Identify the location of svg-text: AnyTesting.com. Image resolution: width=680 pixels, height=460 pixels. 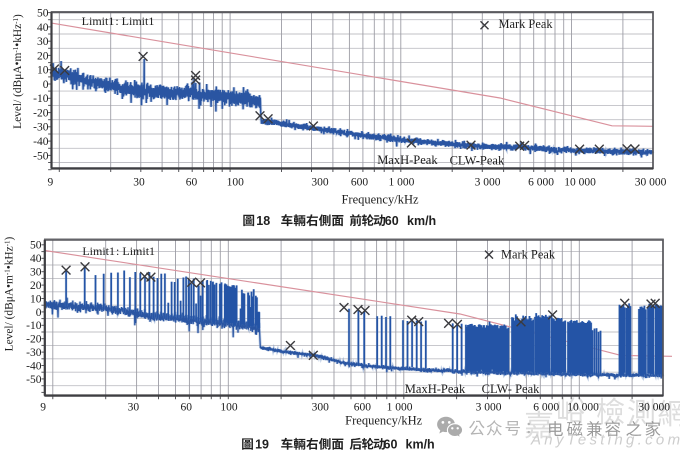
(605, 440).